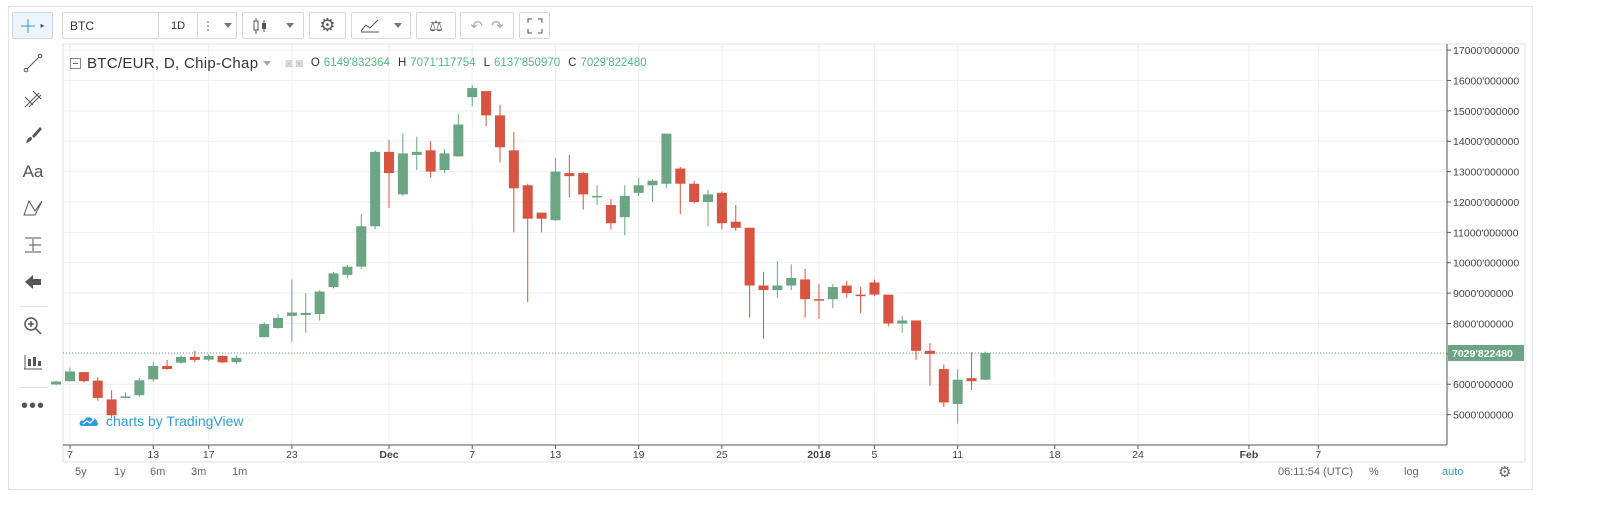 The image size is (1623, 513). I want to click on percent-toggle: %, so click(1374, 472).